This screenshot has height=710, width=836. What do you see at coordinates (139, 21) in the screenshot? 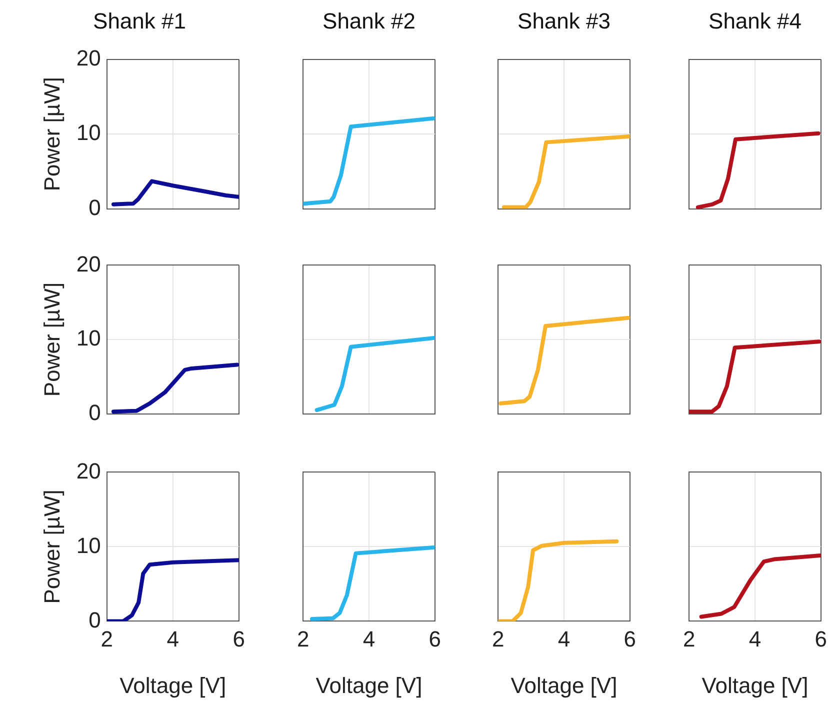
I see `chart-title: Shank #1` at bounding box center [139, 21].